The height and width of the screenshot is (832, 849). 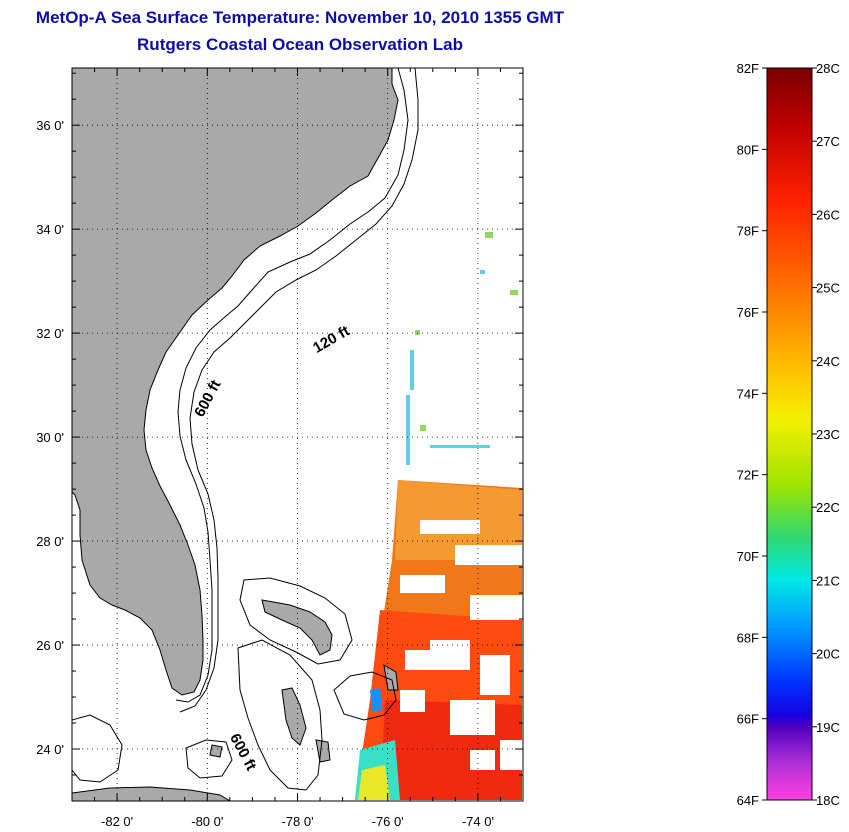 I want to click on map-subtitle: Rutgers Coastal Ocean Observation Lab, so click(x=300, y=44).